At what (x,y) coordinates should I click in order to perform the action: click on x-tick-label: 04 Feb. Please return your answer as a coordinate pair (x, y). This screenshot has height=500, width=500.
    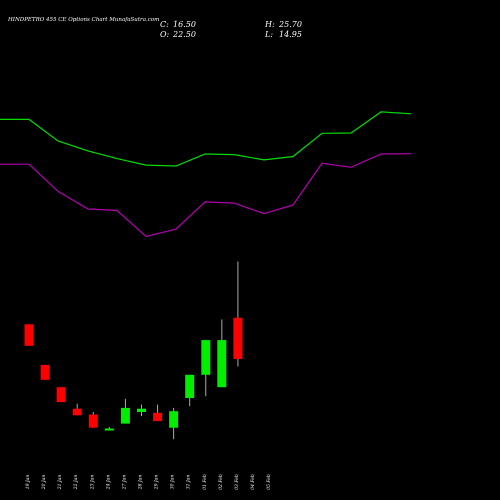
    Looking at the image, I should click on (253, 482).